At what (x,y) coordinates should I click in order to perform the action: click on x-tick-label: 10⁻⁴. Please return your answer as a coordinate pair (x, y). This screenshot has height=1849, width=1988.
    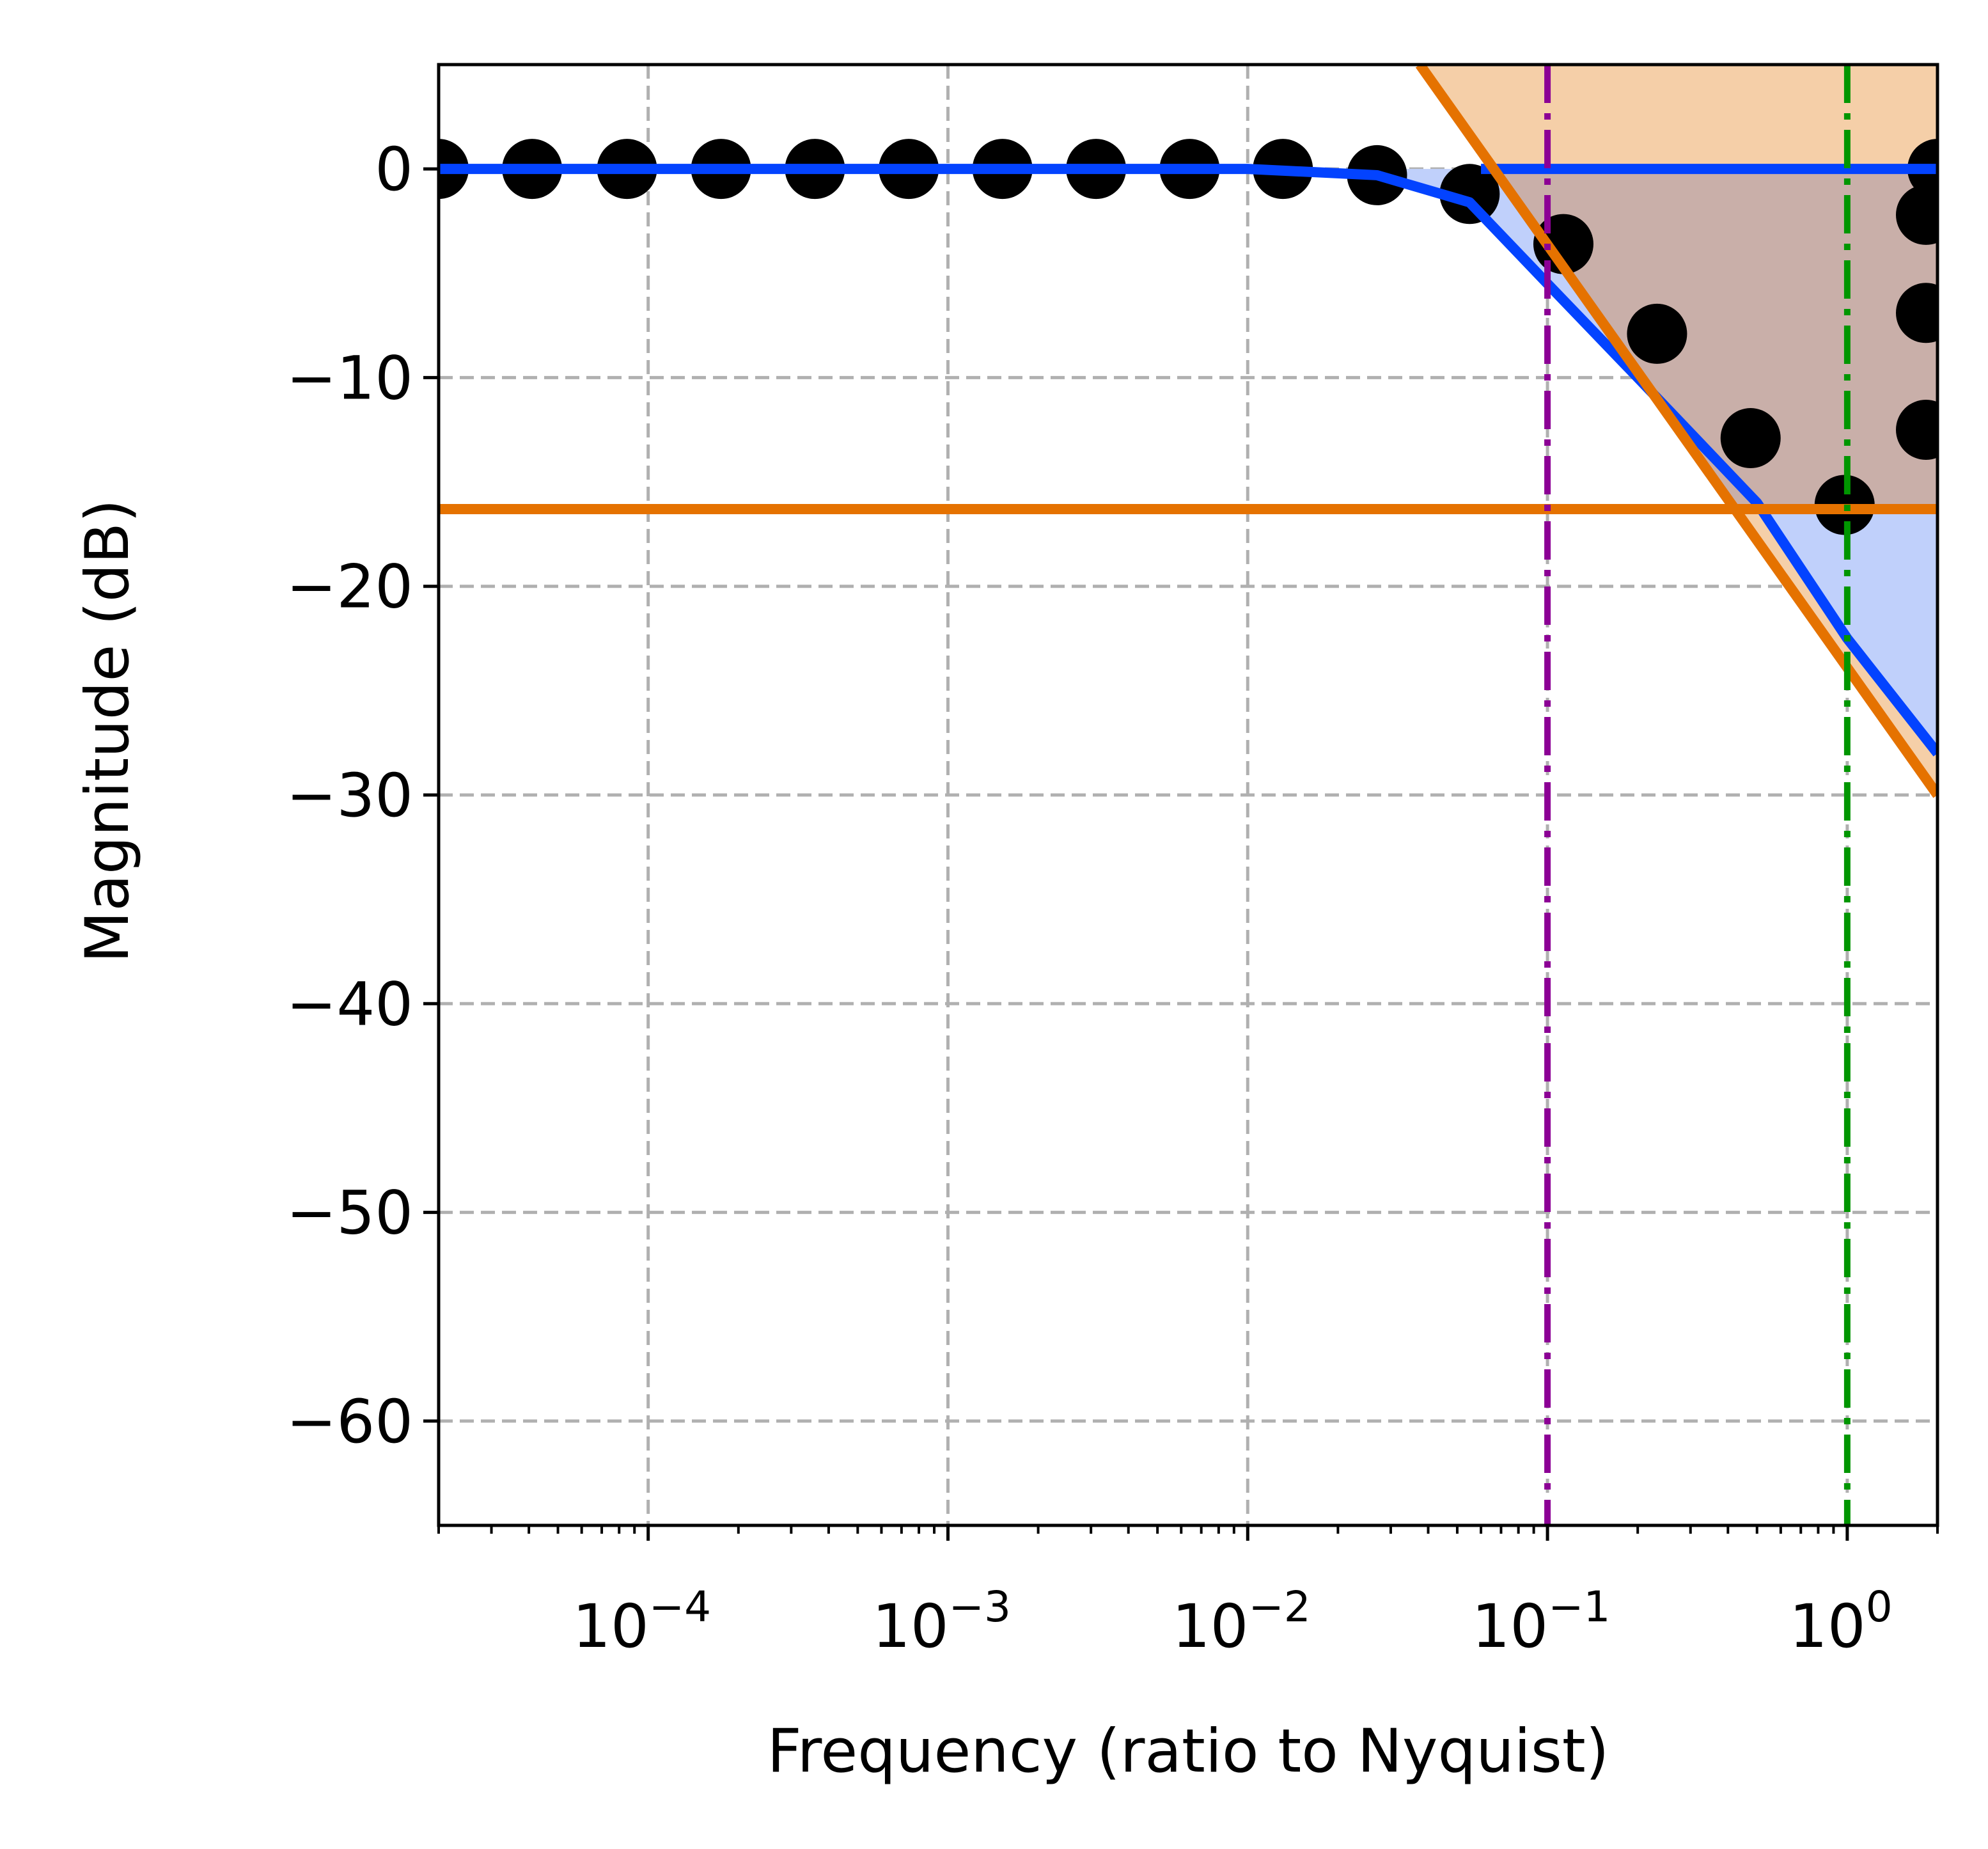
    Looking at the image, I should click on (641, 1622).